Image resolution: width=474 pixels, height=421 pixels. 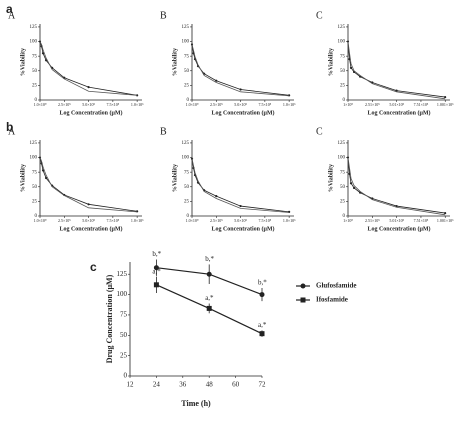 I want to click on figure-label: b, so click(x=9, y=127).